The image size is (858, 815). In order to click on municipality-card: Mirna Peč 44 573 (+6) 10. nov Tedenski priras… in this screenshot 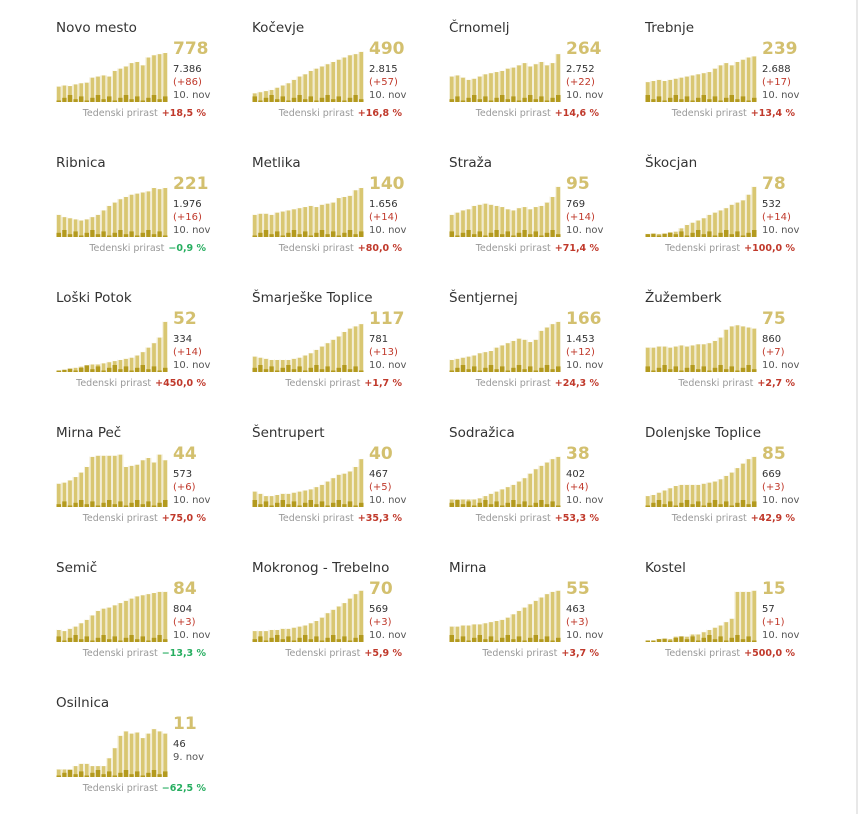, I will do `click(154, 485)`.